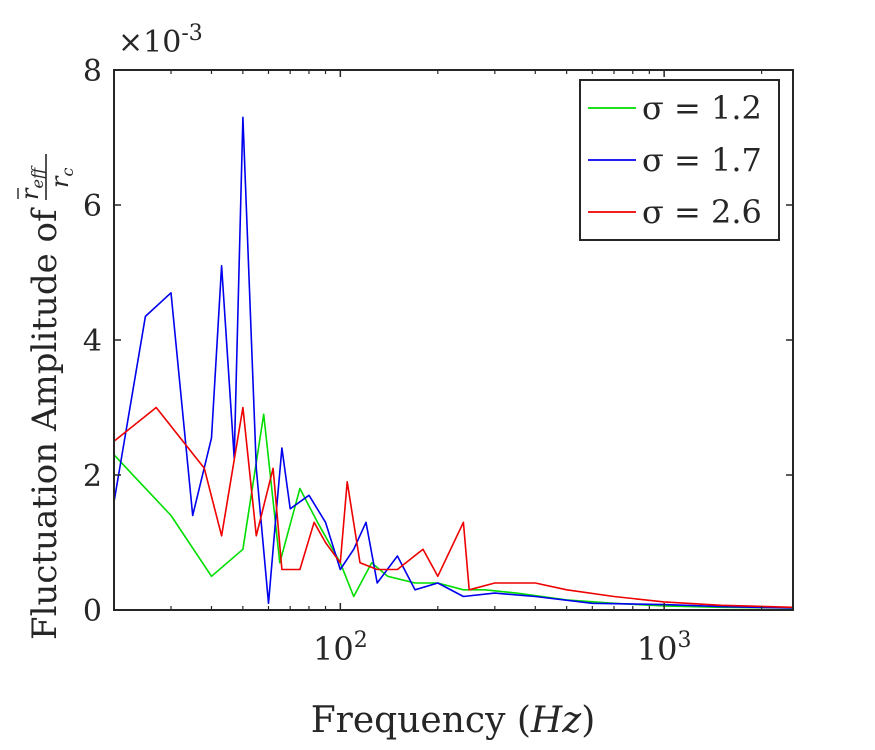  I want to click on x-tick-label-1: 10³, so click(664, 648).